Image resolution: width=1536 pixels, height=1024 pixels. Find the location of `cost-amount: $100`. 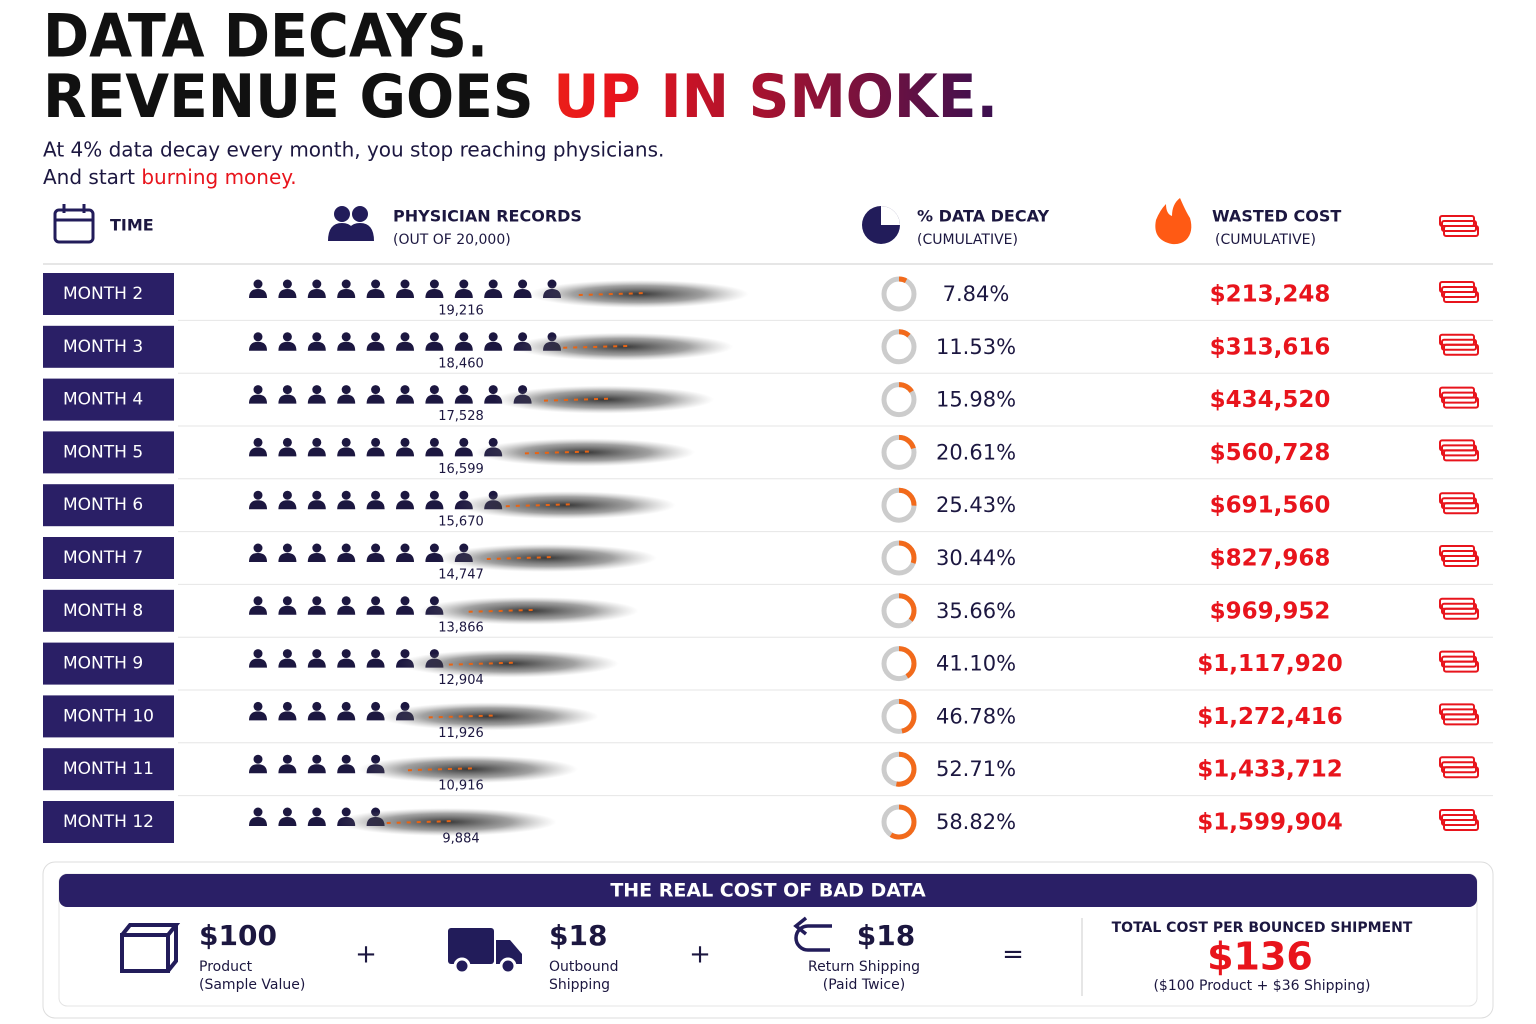

cost-amount: $100 is located at coordinates (238, 935).